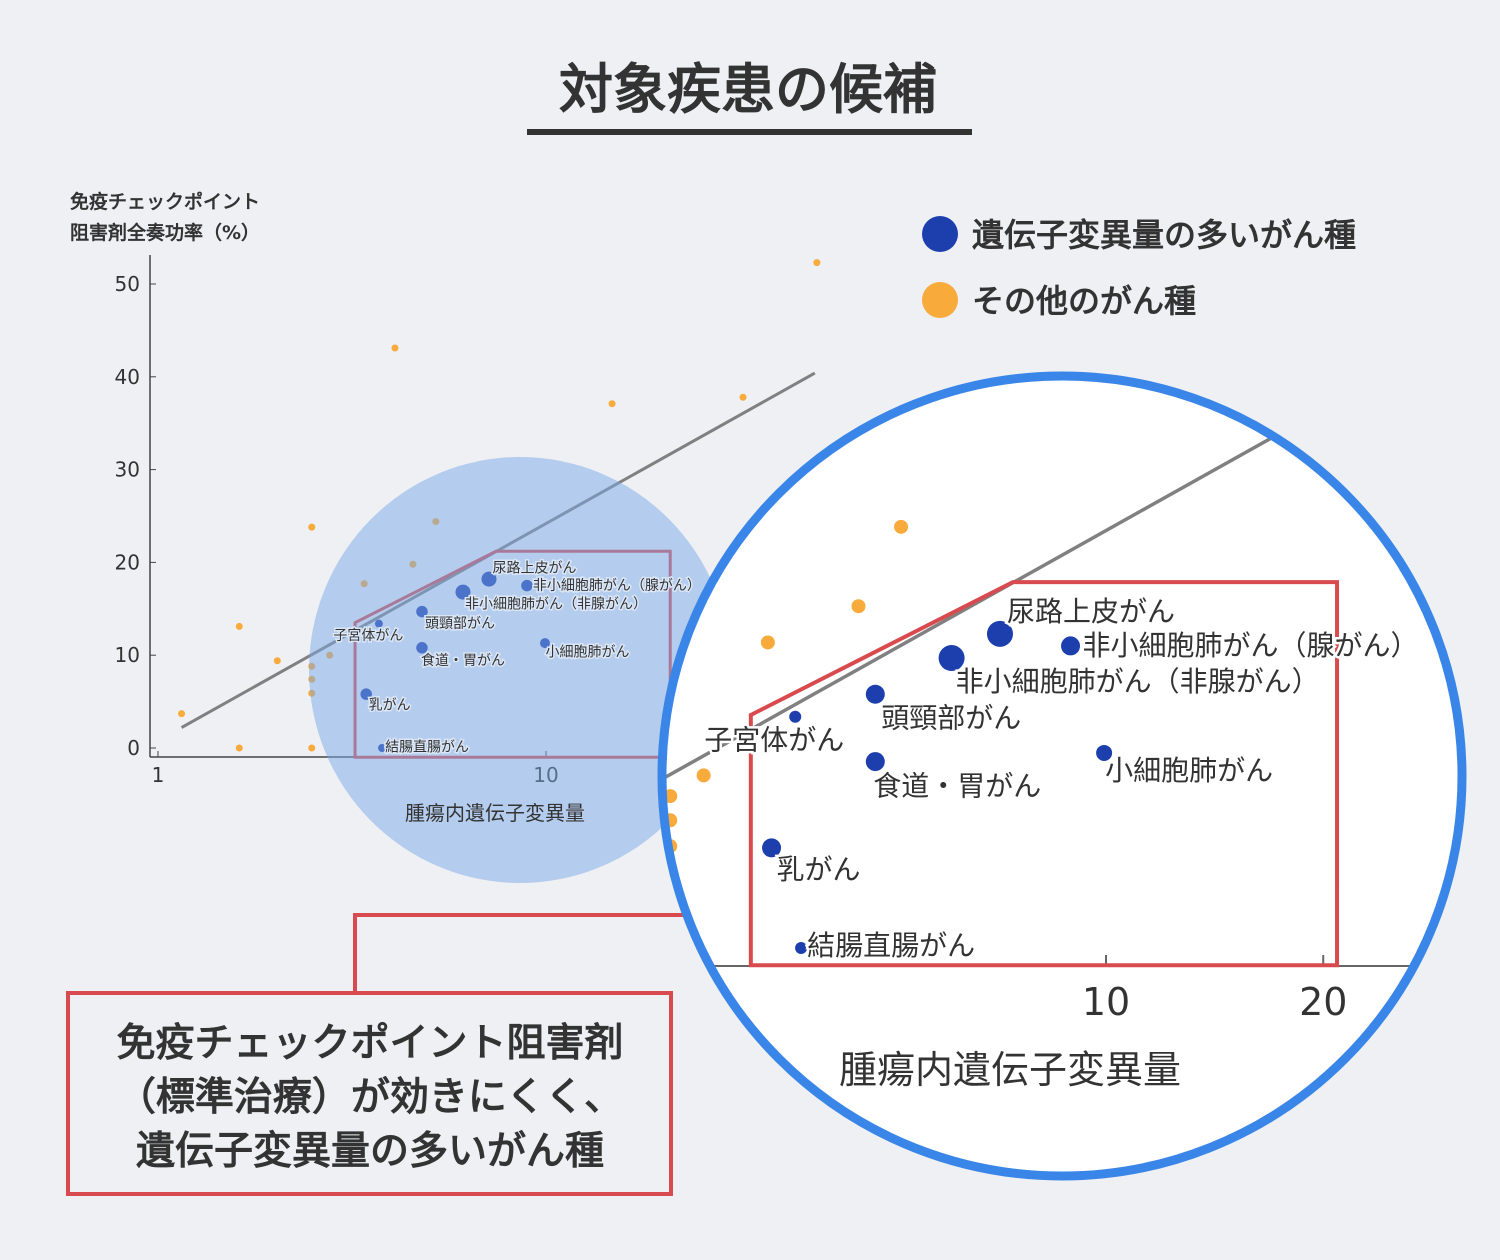 Image resolution: width=1500 pixels, height=1260 pixels. I want to click on legend-label-other: その他のがん種, so click(1084, 301).